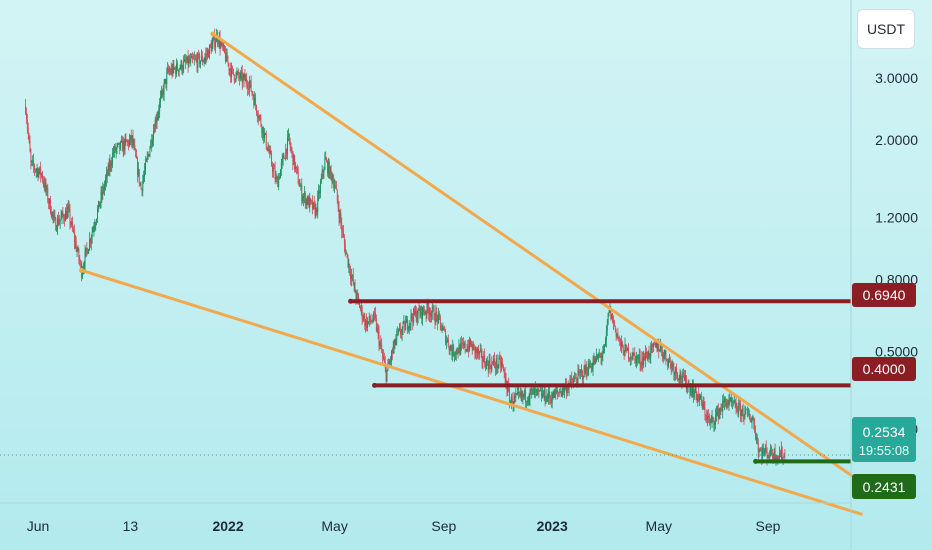 Image resolution: width=932 pixels, height=550 pixels. What do you see at coordinates (351, 301) in the screenshot?
I see `resistance-upper-anchor` at bounding box center [351, 301].